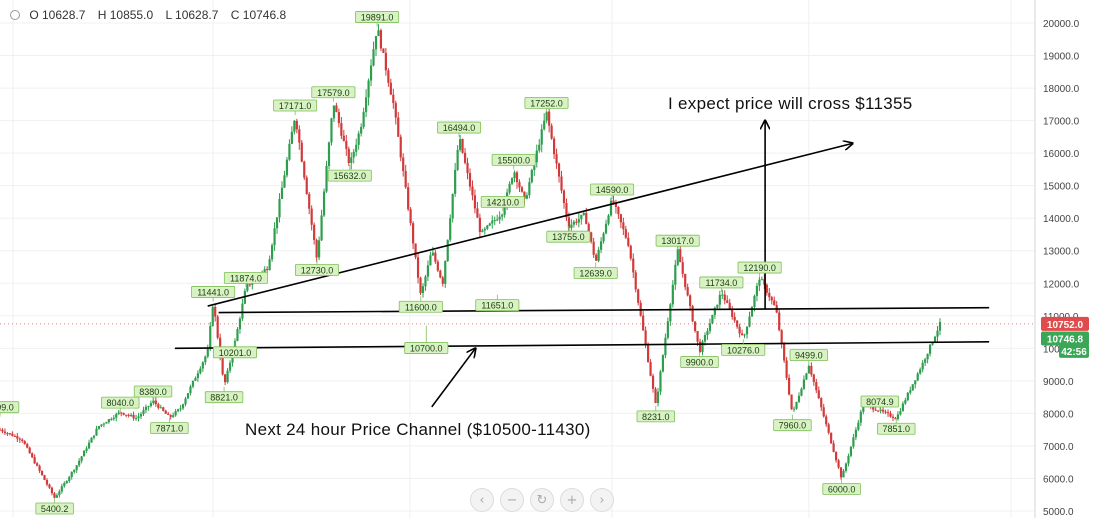  What do you see at coordinates (512, 500) in the screenshot?
I see `zoom-out-button: −` at bounding box center [512, 500].